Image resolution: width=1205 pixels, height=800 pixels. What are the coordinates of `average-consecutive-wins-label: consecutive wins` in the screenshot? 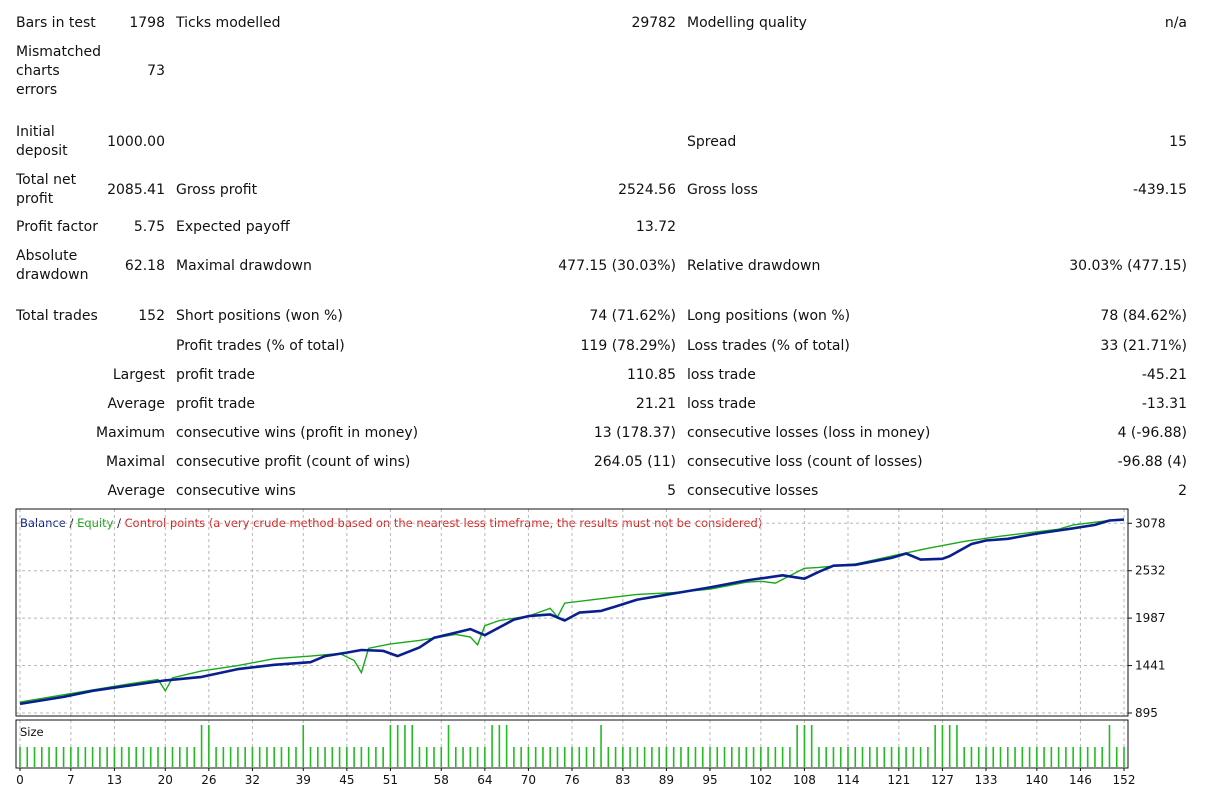 It's located at (236, 491).